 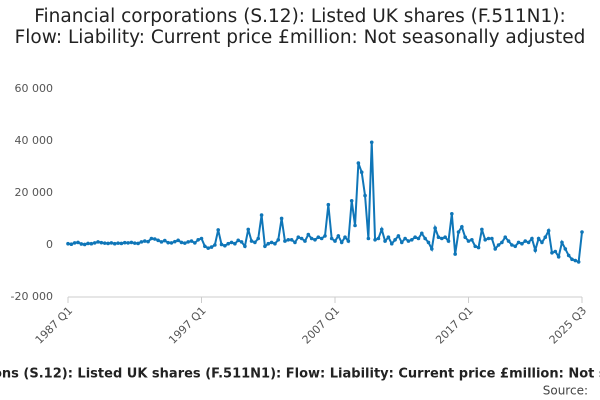 I want to click on source: Source:, so click(x=565, y=391).